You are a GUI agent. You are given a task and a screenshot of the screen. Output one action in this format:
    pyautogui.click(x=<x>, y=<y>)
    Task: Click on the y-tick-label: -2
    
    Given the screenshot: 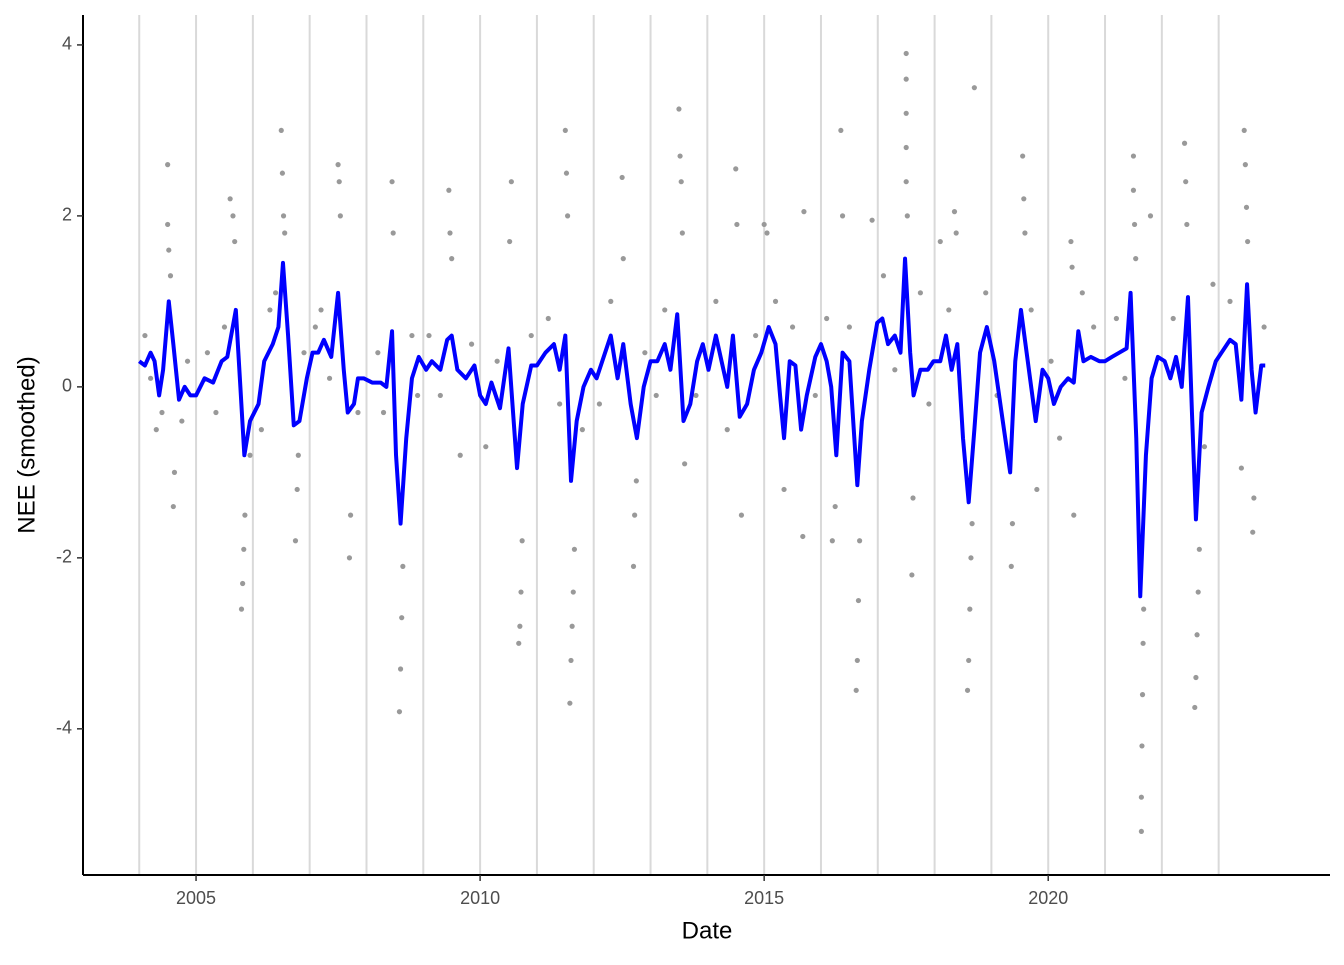 What is the action you would take?
    pyautogui.click(x=64, y=557)
    